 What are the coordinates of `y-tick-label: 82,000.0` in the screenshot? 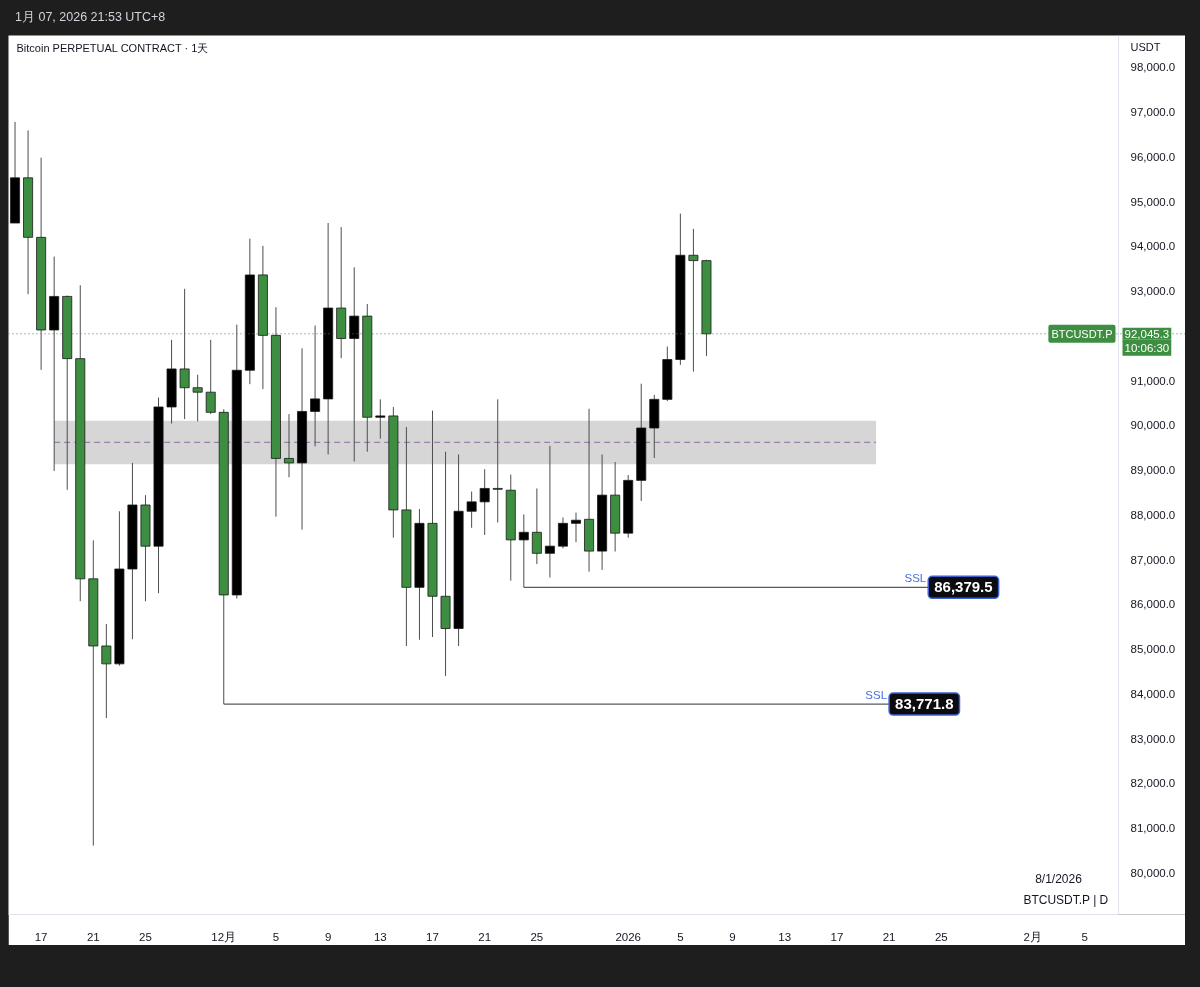 It's located at (1153, 783).